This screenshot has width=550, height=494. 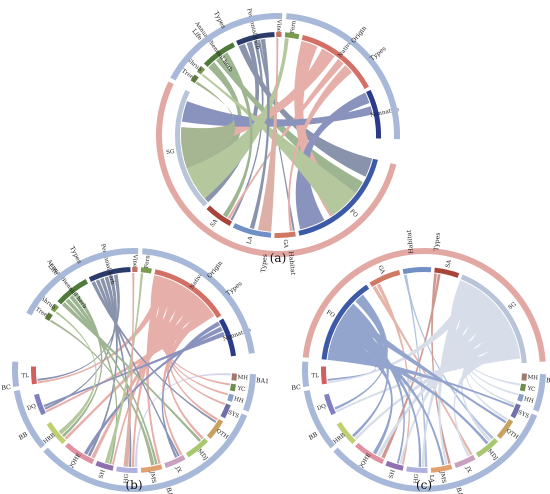 What do you see at coordinates (145, 452) in the screenshot?
I see `group-arc-ba2` at bounding box center [145, 452].